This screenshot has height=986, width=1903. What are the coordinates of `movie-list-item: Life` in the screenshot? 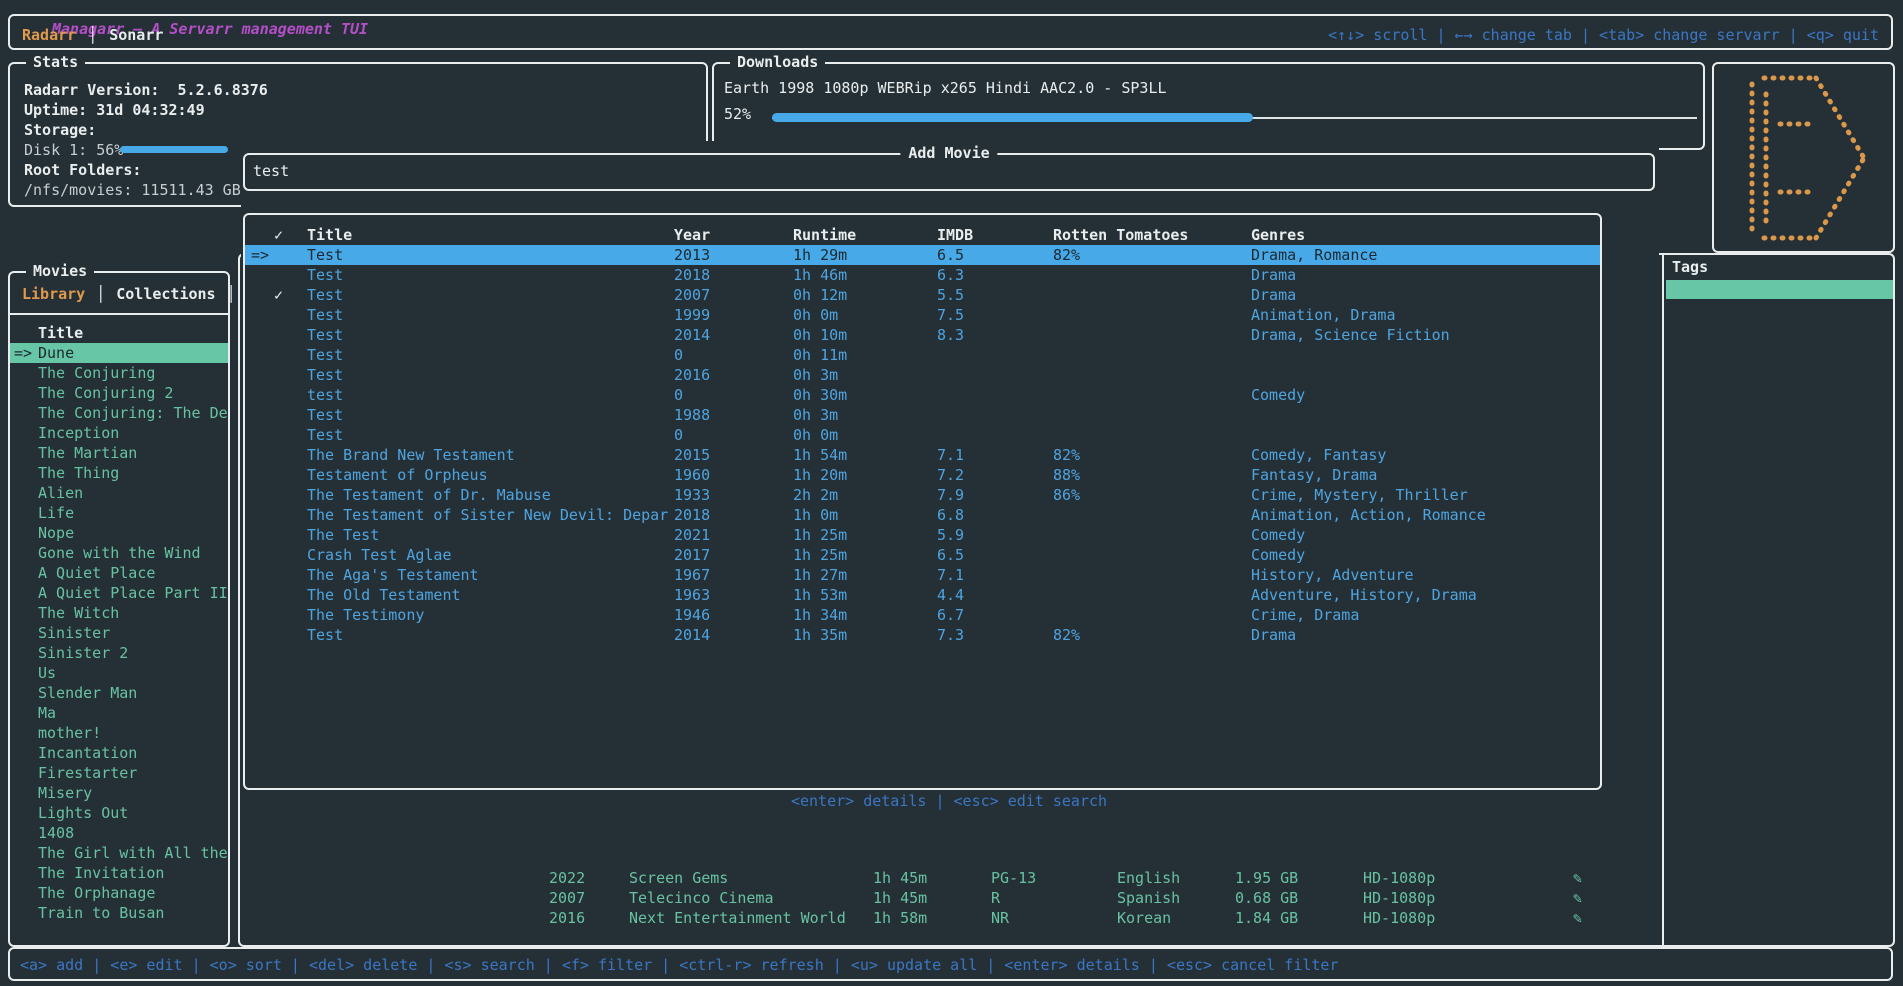 It's located at (119, 513).